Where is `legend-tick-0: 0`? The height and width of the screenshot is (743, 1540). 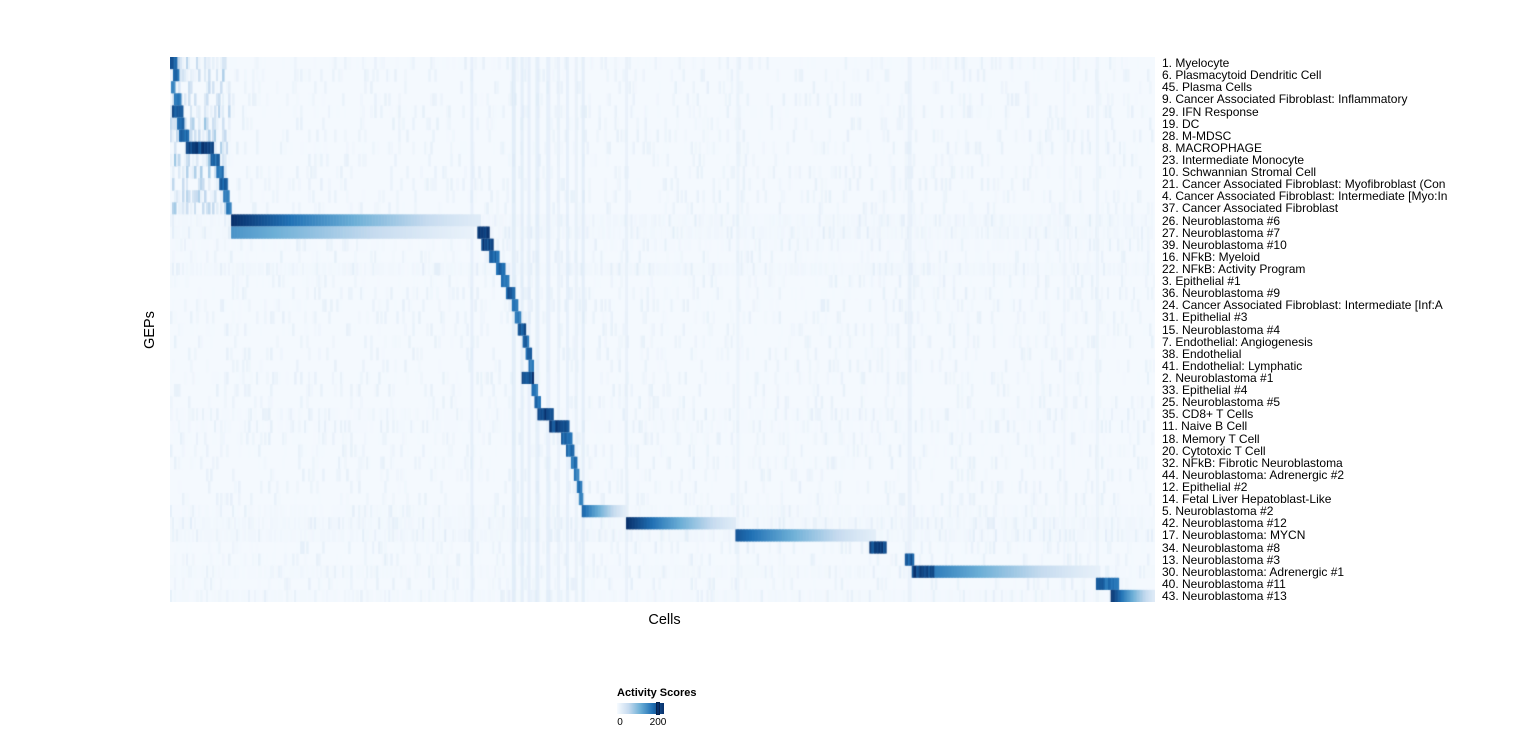
legend-tick-0: 0 is located at coordinates (620, 722).